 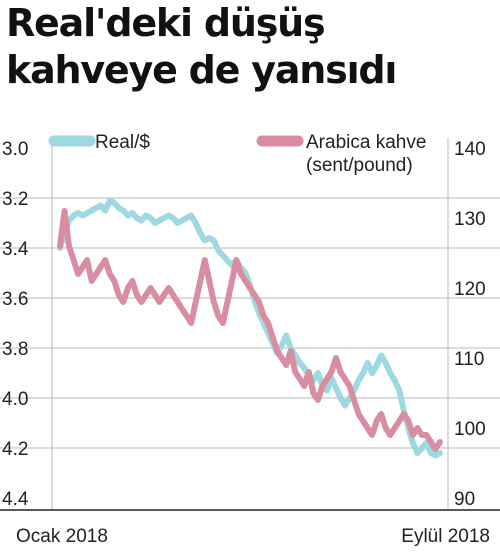 I want to click on right-axis-ticks: 140 130 120 110 100 90, so click(x=470, y=324).